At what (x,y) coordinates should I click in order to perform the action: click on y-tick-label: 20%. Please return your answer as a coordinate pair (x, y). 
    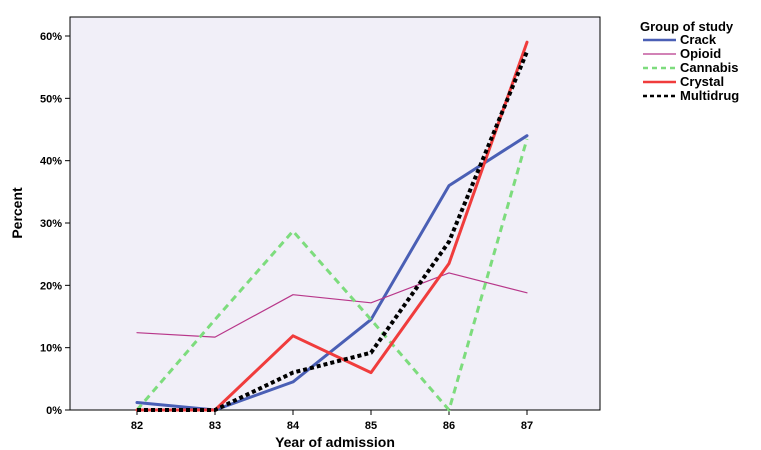
    Looking at the image, I should click on (51, 286).